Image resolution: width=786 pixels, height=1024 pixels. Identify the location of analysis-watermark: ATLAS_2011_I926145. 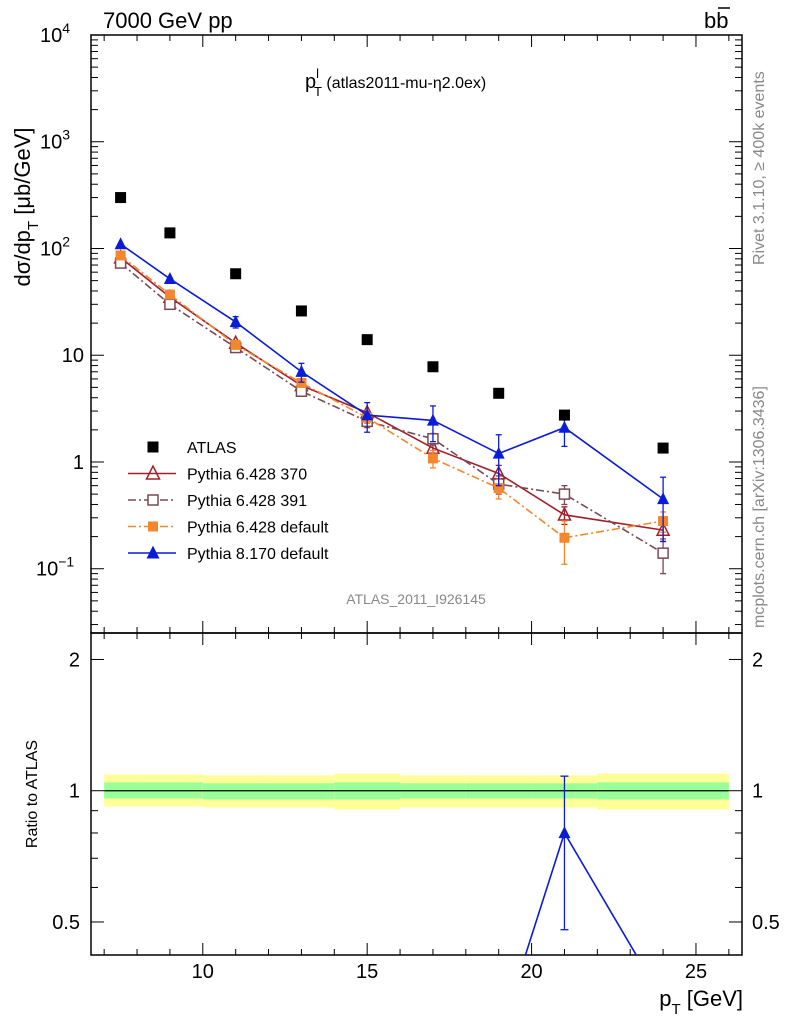
(416, 599).